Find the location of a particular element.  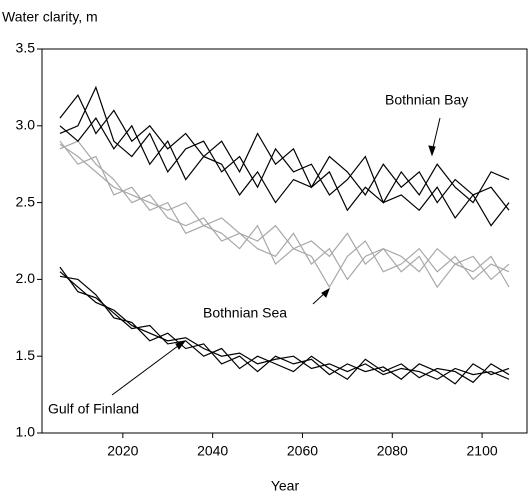

x-tick-label: 2040 is located at coordinates (212, 451).